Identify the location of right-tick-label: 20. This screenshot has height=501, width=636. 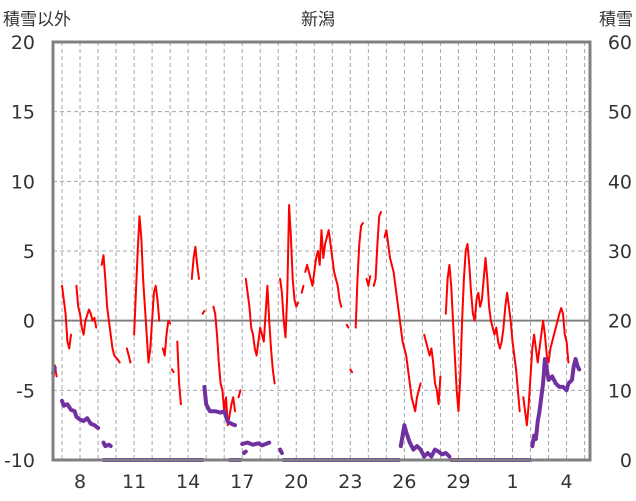
(620, 322).